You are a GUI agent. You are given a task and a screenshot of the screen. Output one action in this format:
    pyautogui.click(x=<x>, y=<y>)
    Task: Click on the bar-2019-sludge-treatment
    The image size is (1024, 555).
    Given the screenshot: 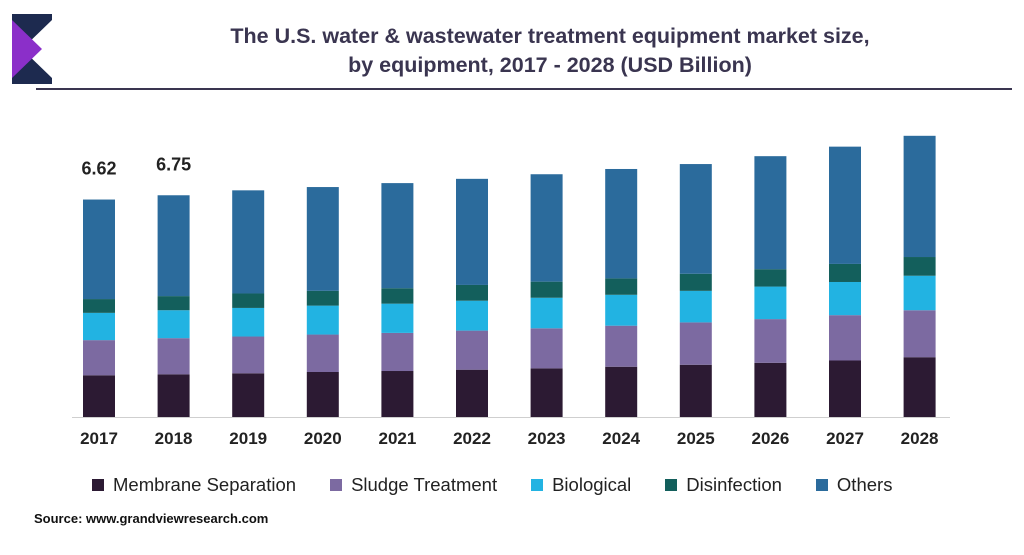 What is the action you would take?
    pyautogui.click(x=248, y=355)
    